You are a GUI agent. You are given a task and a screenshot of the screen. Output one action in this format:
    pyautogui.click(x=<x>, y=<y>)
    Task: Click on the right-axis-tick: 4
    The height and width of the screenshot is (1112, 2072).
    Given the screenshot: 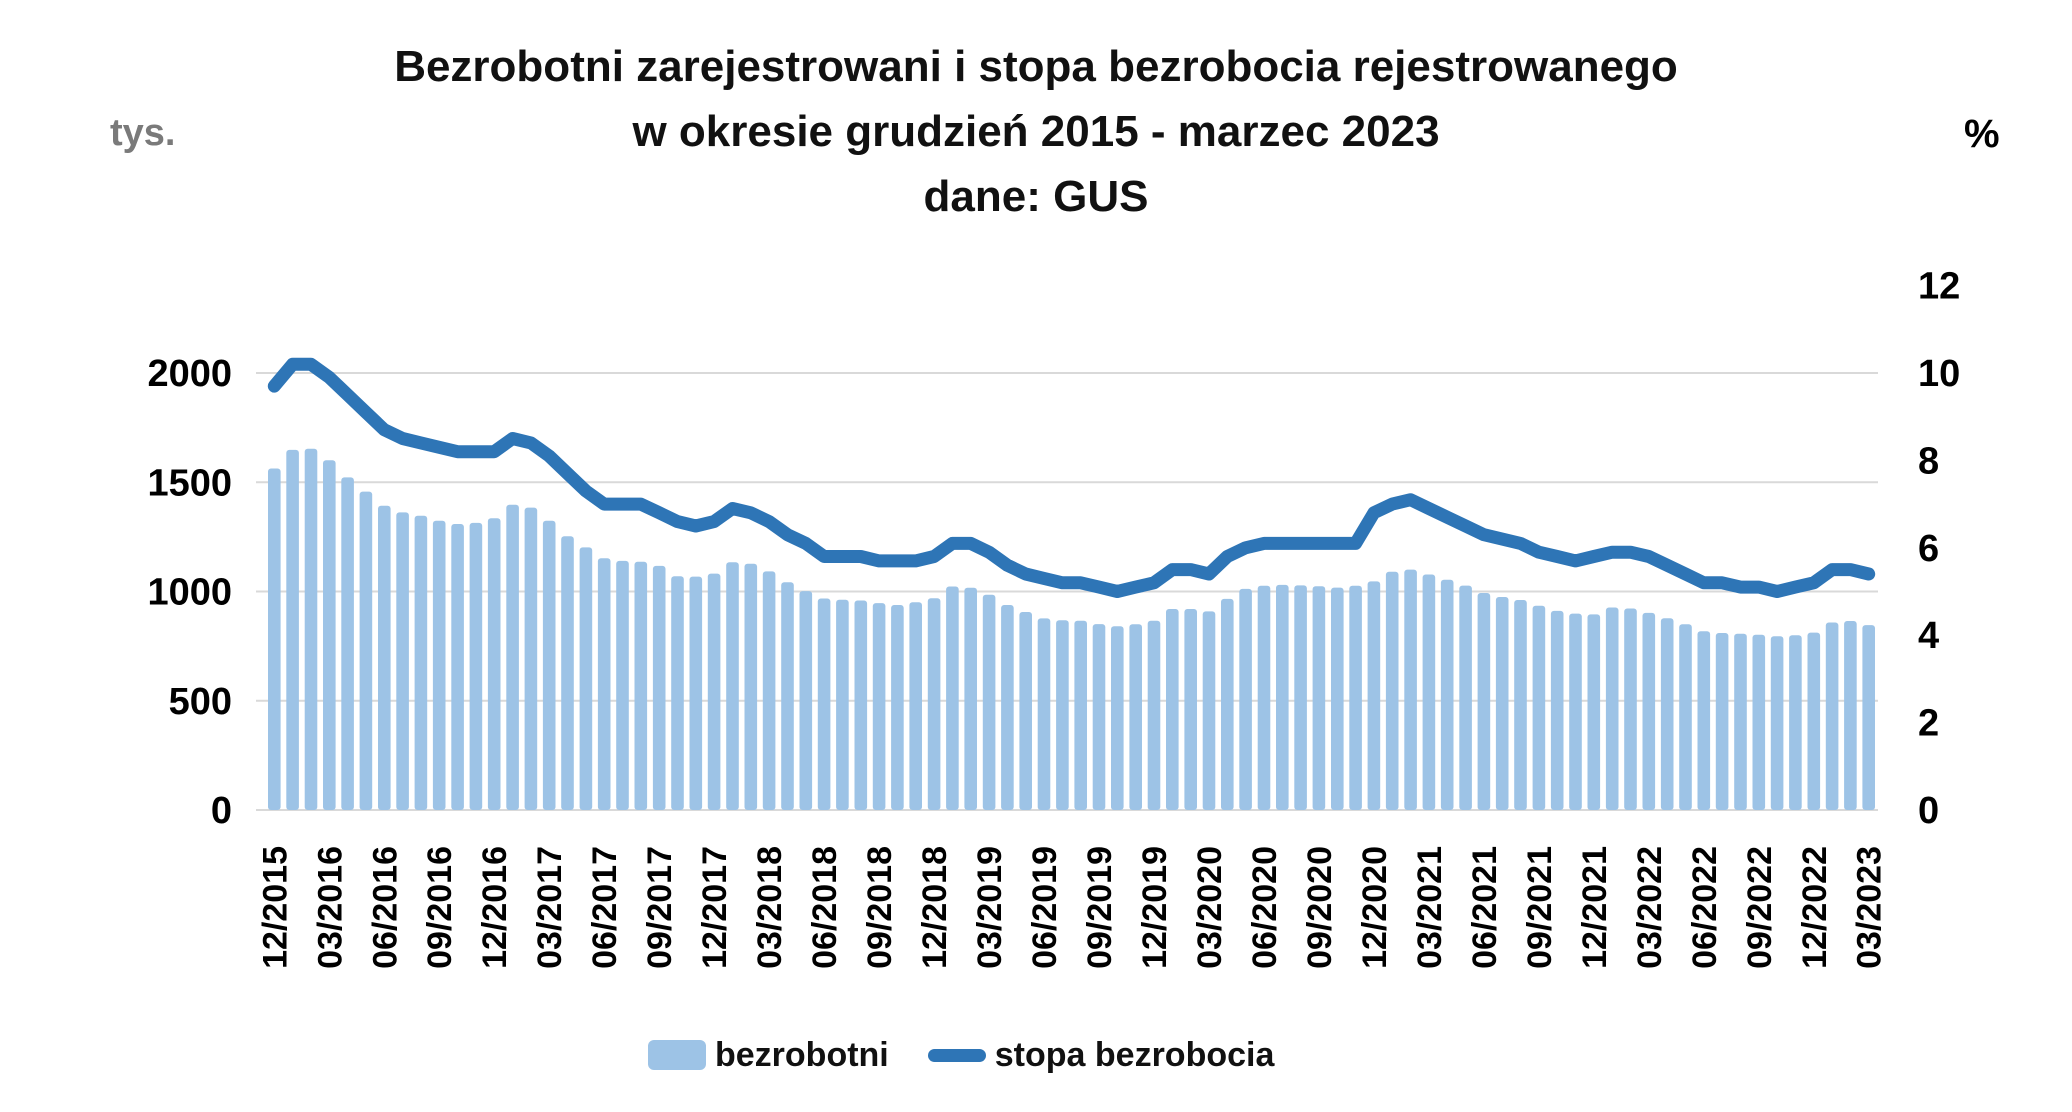 What is the action you would take?
    pyautogui.click(x=1928, y=636)
    